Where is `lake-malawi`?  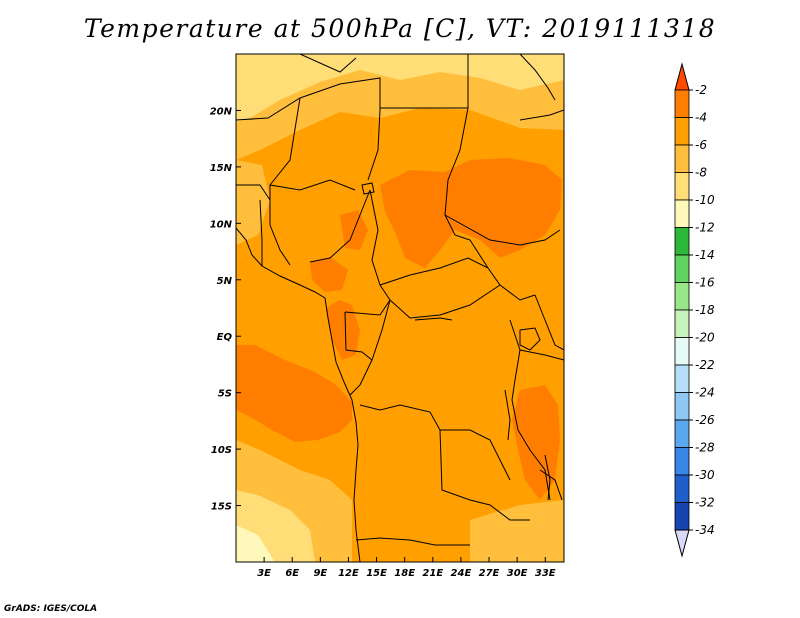
lake-malawi is located at coordinates (547, 477).